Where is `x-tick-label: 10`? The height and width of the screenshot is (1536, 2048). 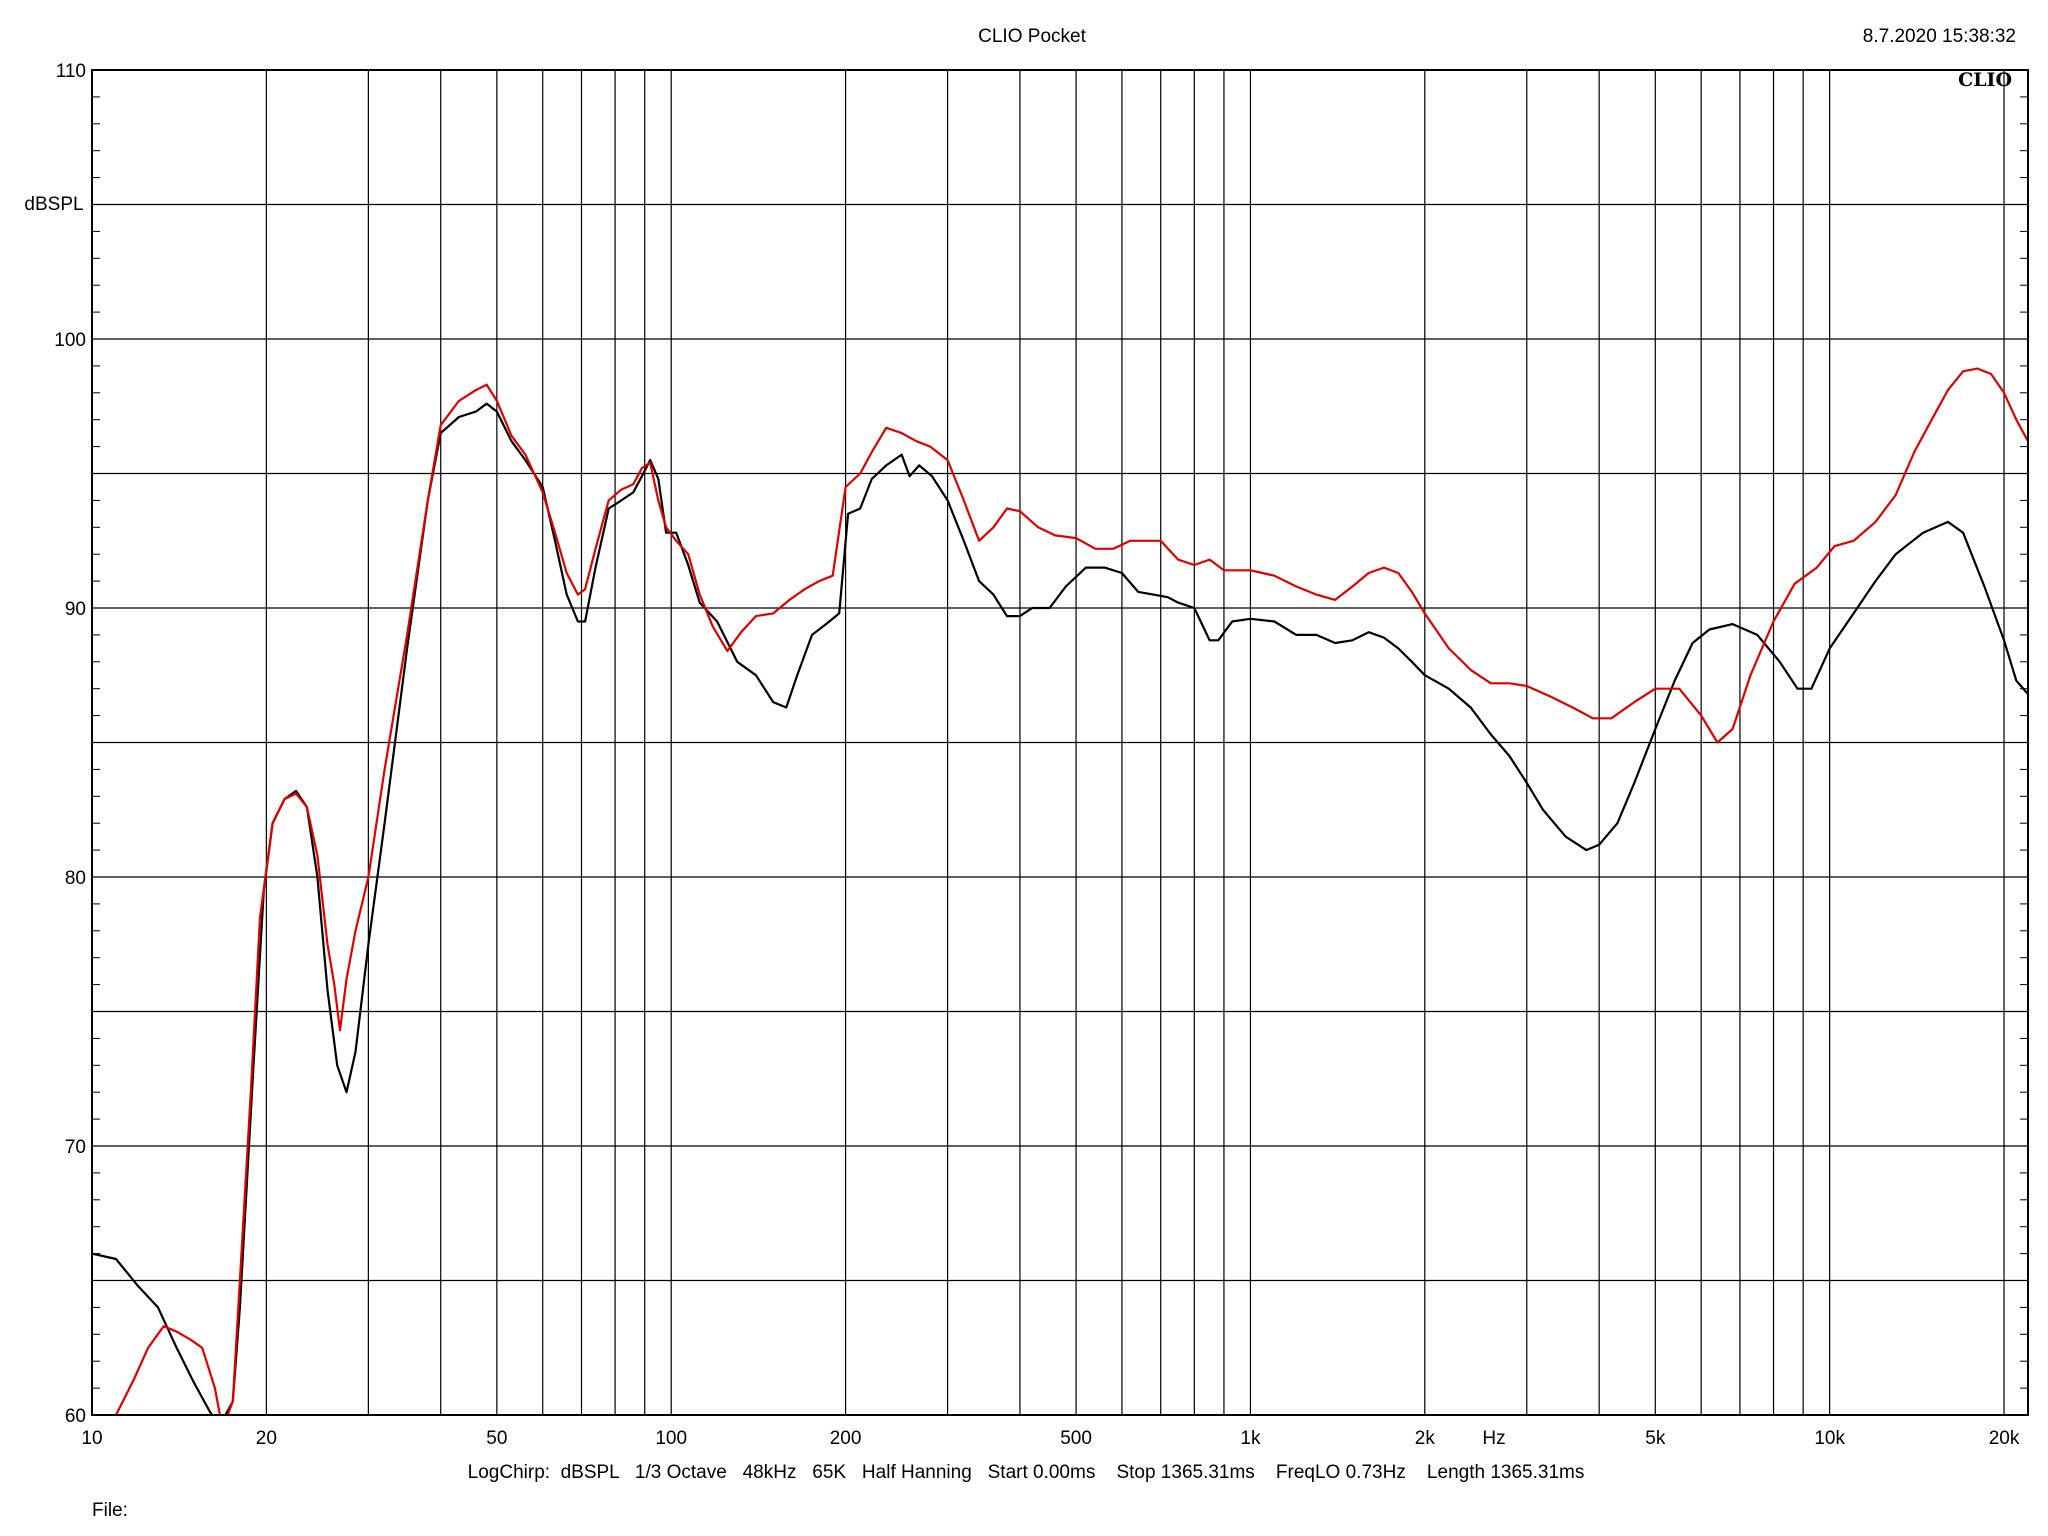
x-tick-label: 10 is located at coordinates (91, 1438).